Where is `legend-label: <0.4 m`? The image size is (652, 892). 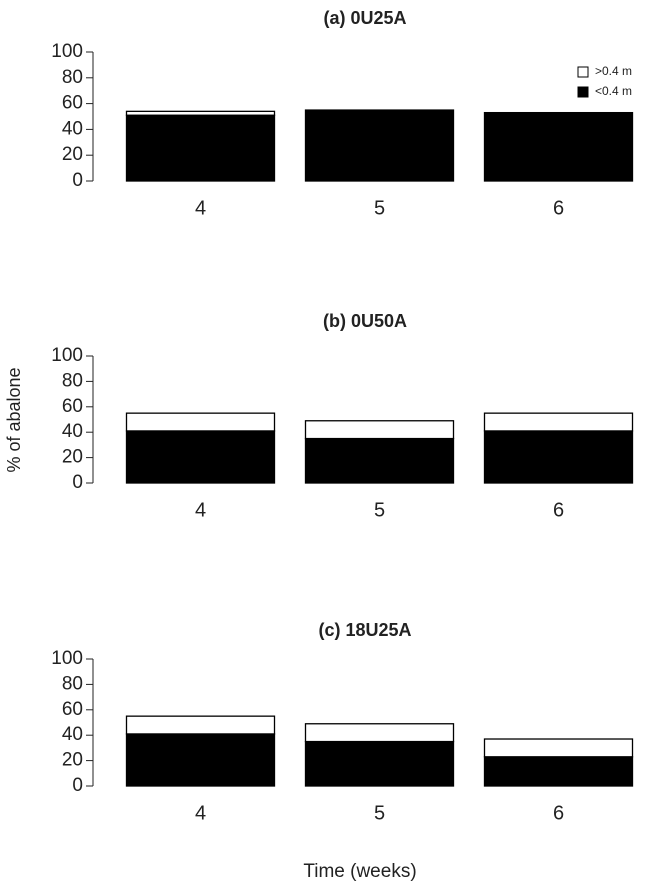 legend-label: <0.4 m is located at coordinates (613, 91).